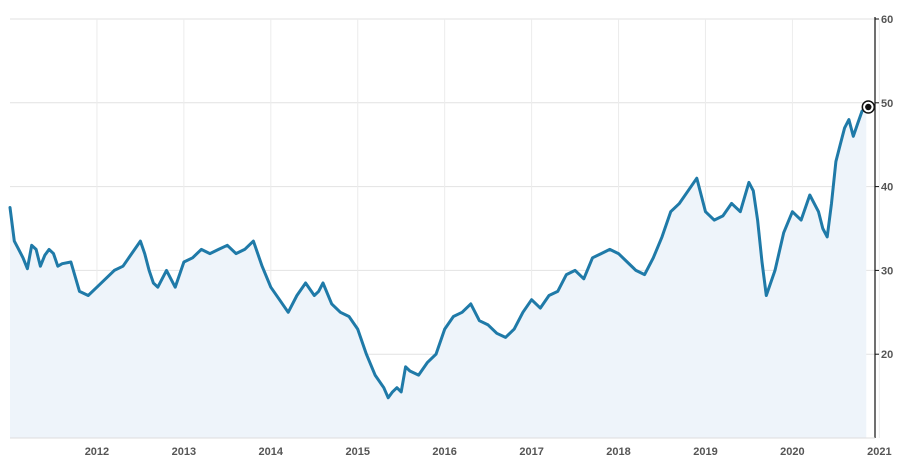 The image size is (902, 462). Describe the element at coordinates (444, 452) in the screenshot. I see `x-tick-label: 2016` at that location.